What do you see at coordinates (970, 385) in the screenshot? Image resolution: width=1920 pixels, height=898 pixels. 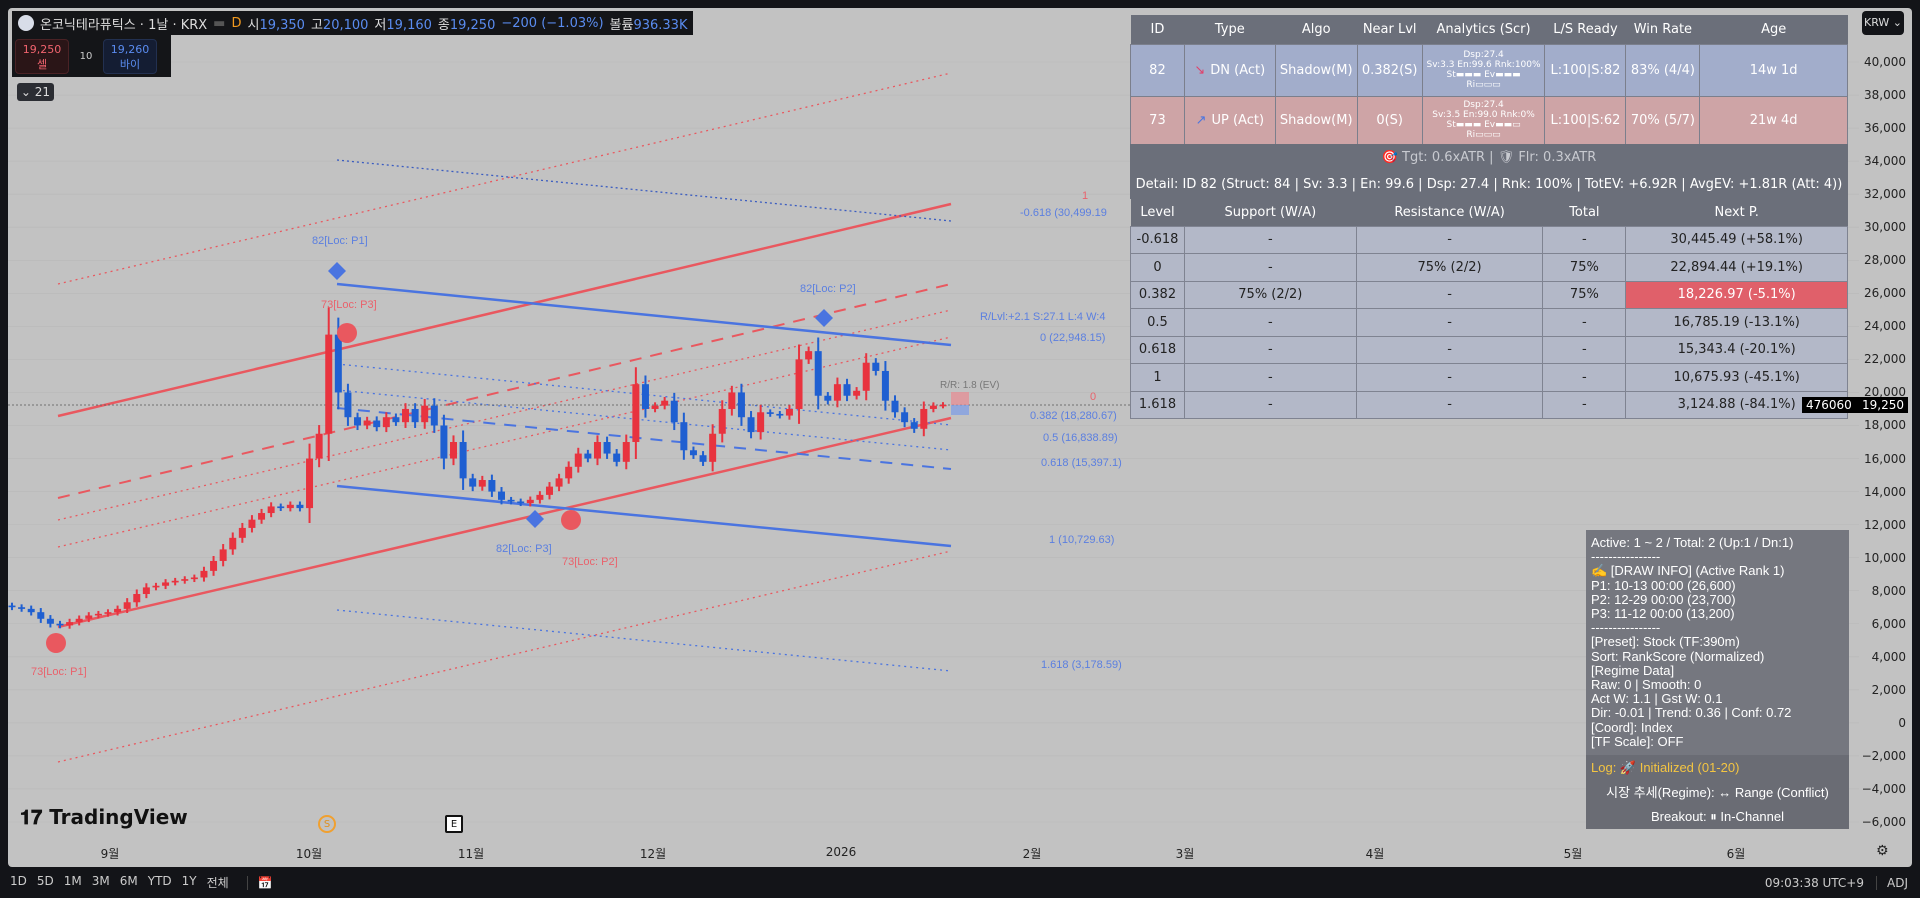 I see `rr-label: R/R: 1.8 (EV)` at bounding box center [970, 385].